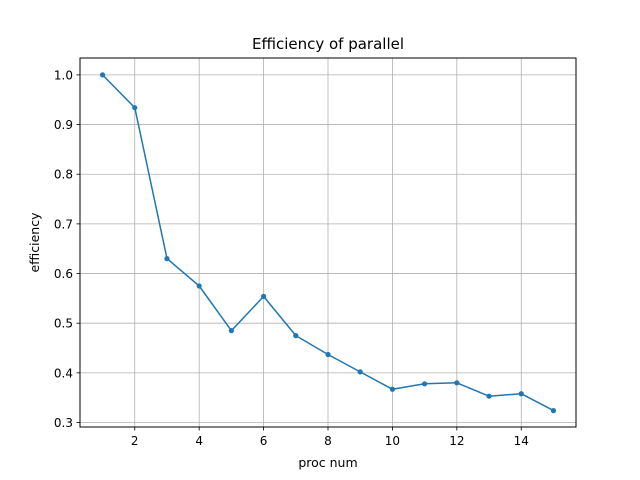  What do you see at coordinates (199, 441) in the screenshot?
I see `x-tick-label: 4` at bounding box center [199, 441].